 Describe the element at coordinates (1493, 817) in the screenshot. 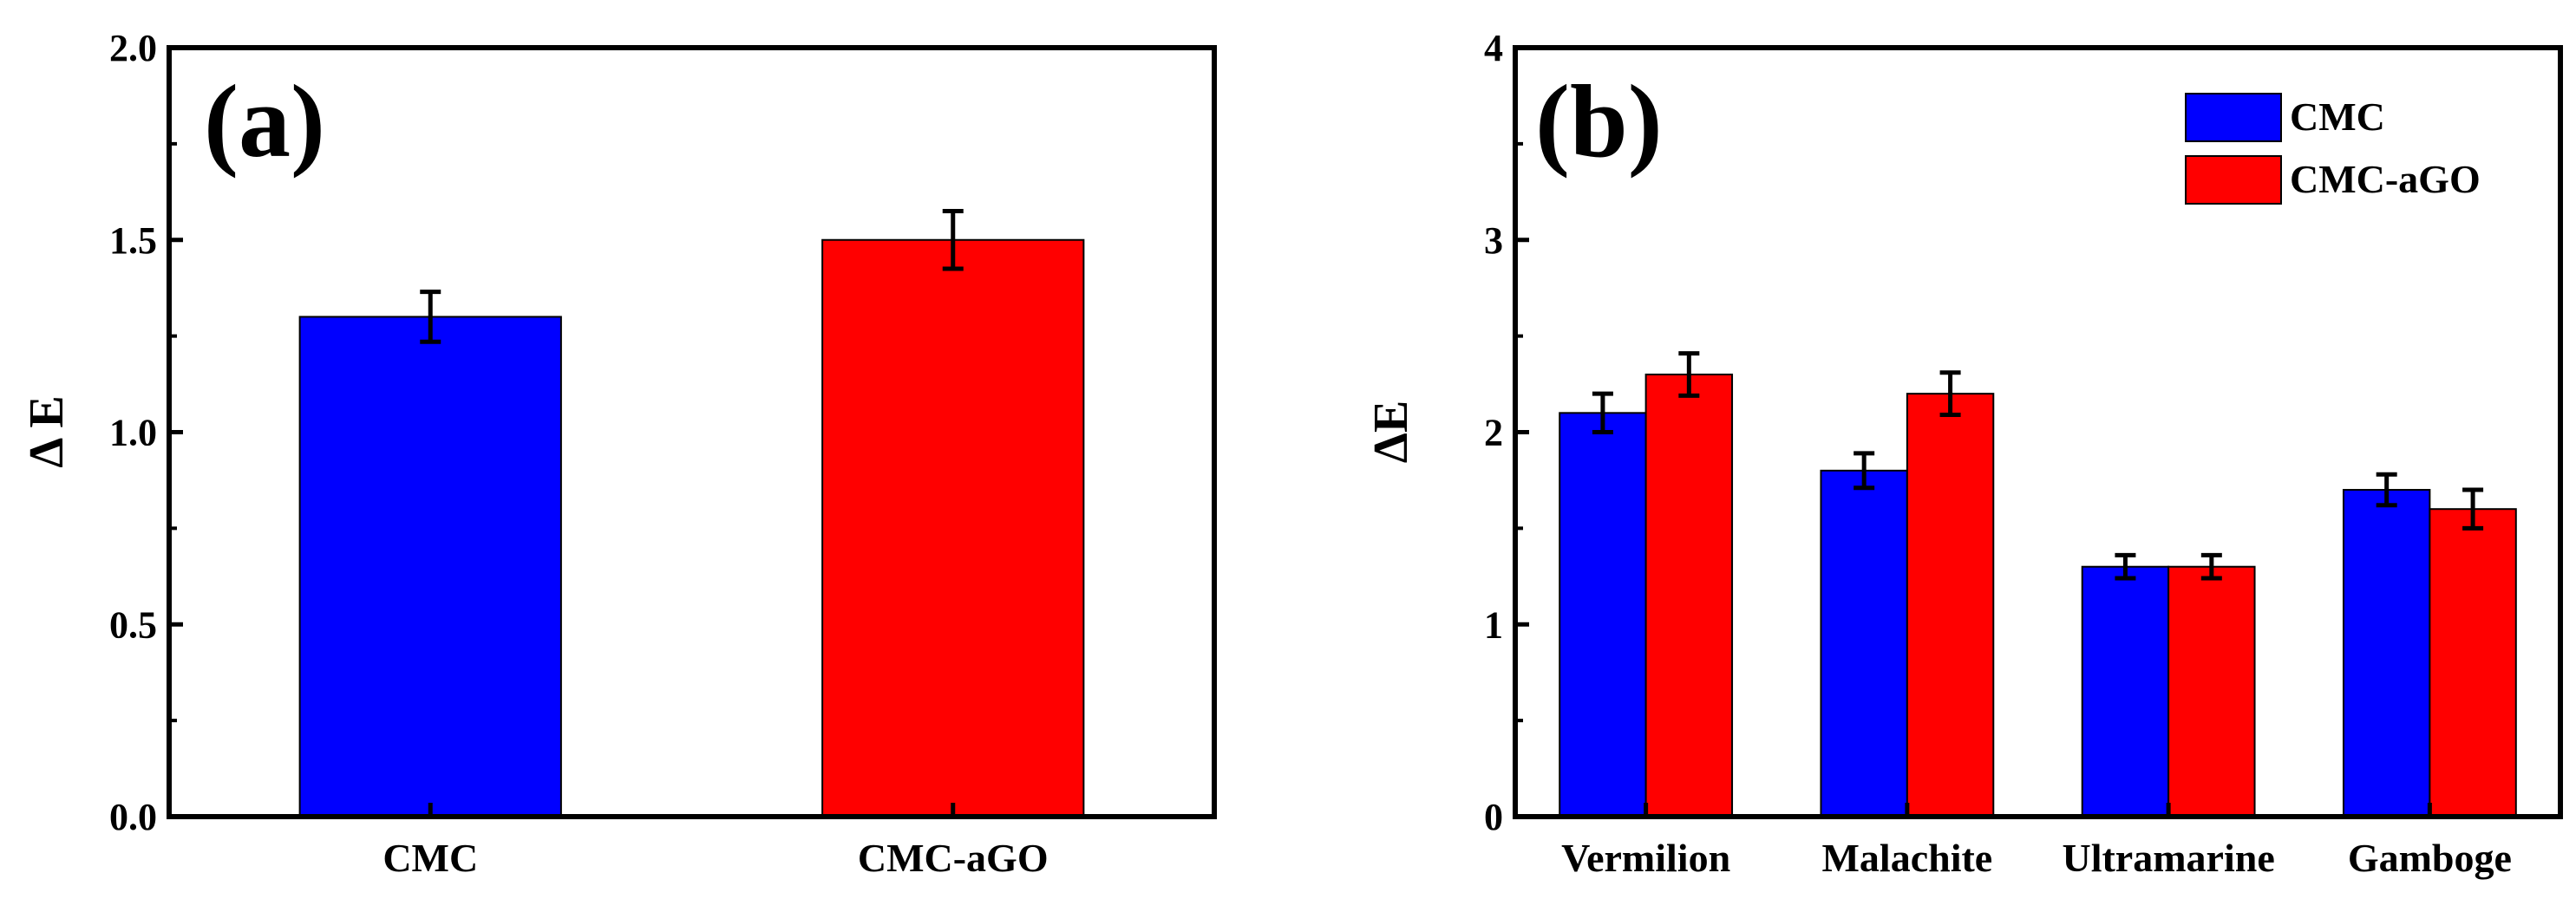

I see `y-tick-label-0: 0` at that location.